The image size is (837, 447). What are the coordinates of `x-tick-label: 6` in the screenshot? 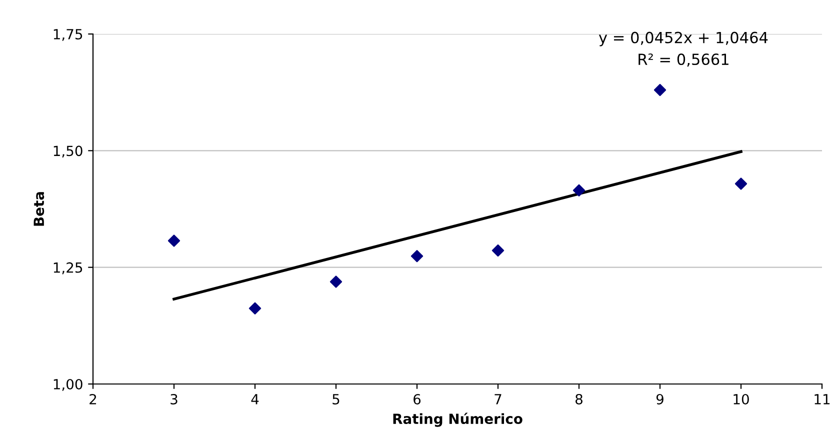 It's located at (417, 399).